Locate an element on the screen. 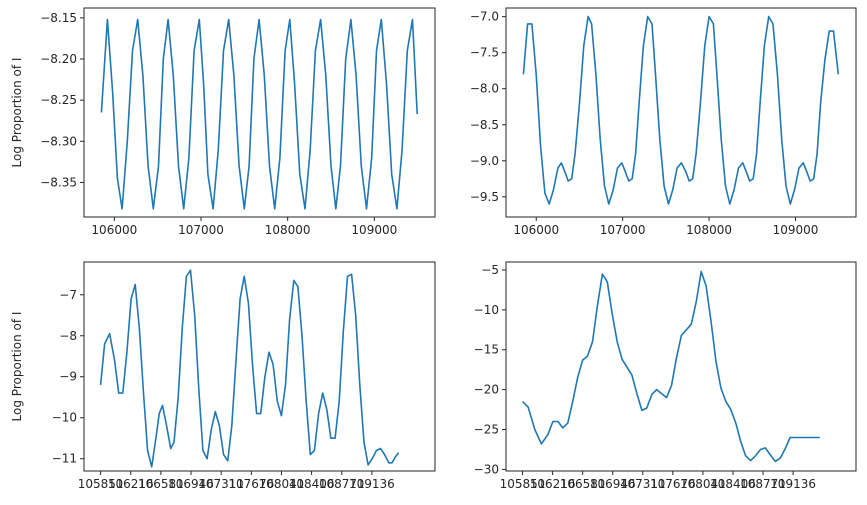 This screenshot has height=505, width=867. y-tick-label: −9 is located at coordinates (68, 377).